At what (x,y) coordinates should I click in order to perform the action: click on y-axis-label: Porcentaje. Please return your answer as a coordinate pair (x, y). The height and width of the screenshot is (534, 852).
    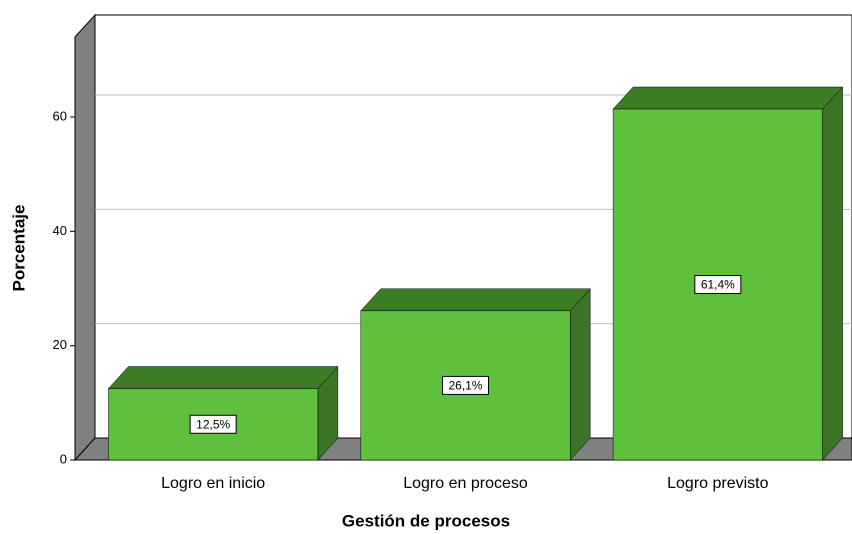
    Looking at the image, I should click on (18, 248).